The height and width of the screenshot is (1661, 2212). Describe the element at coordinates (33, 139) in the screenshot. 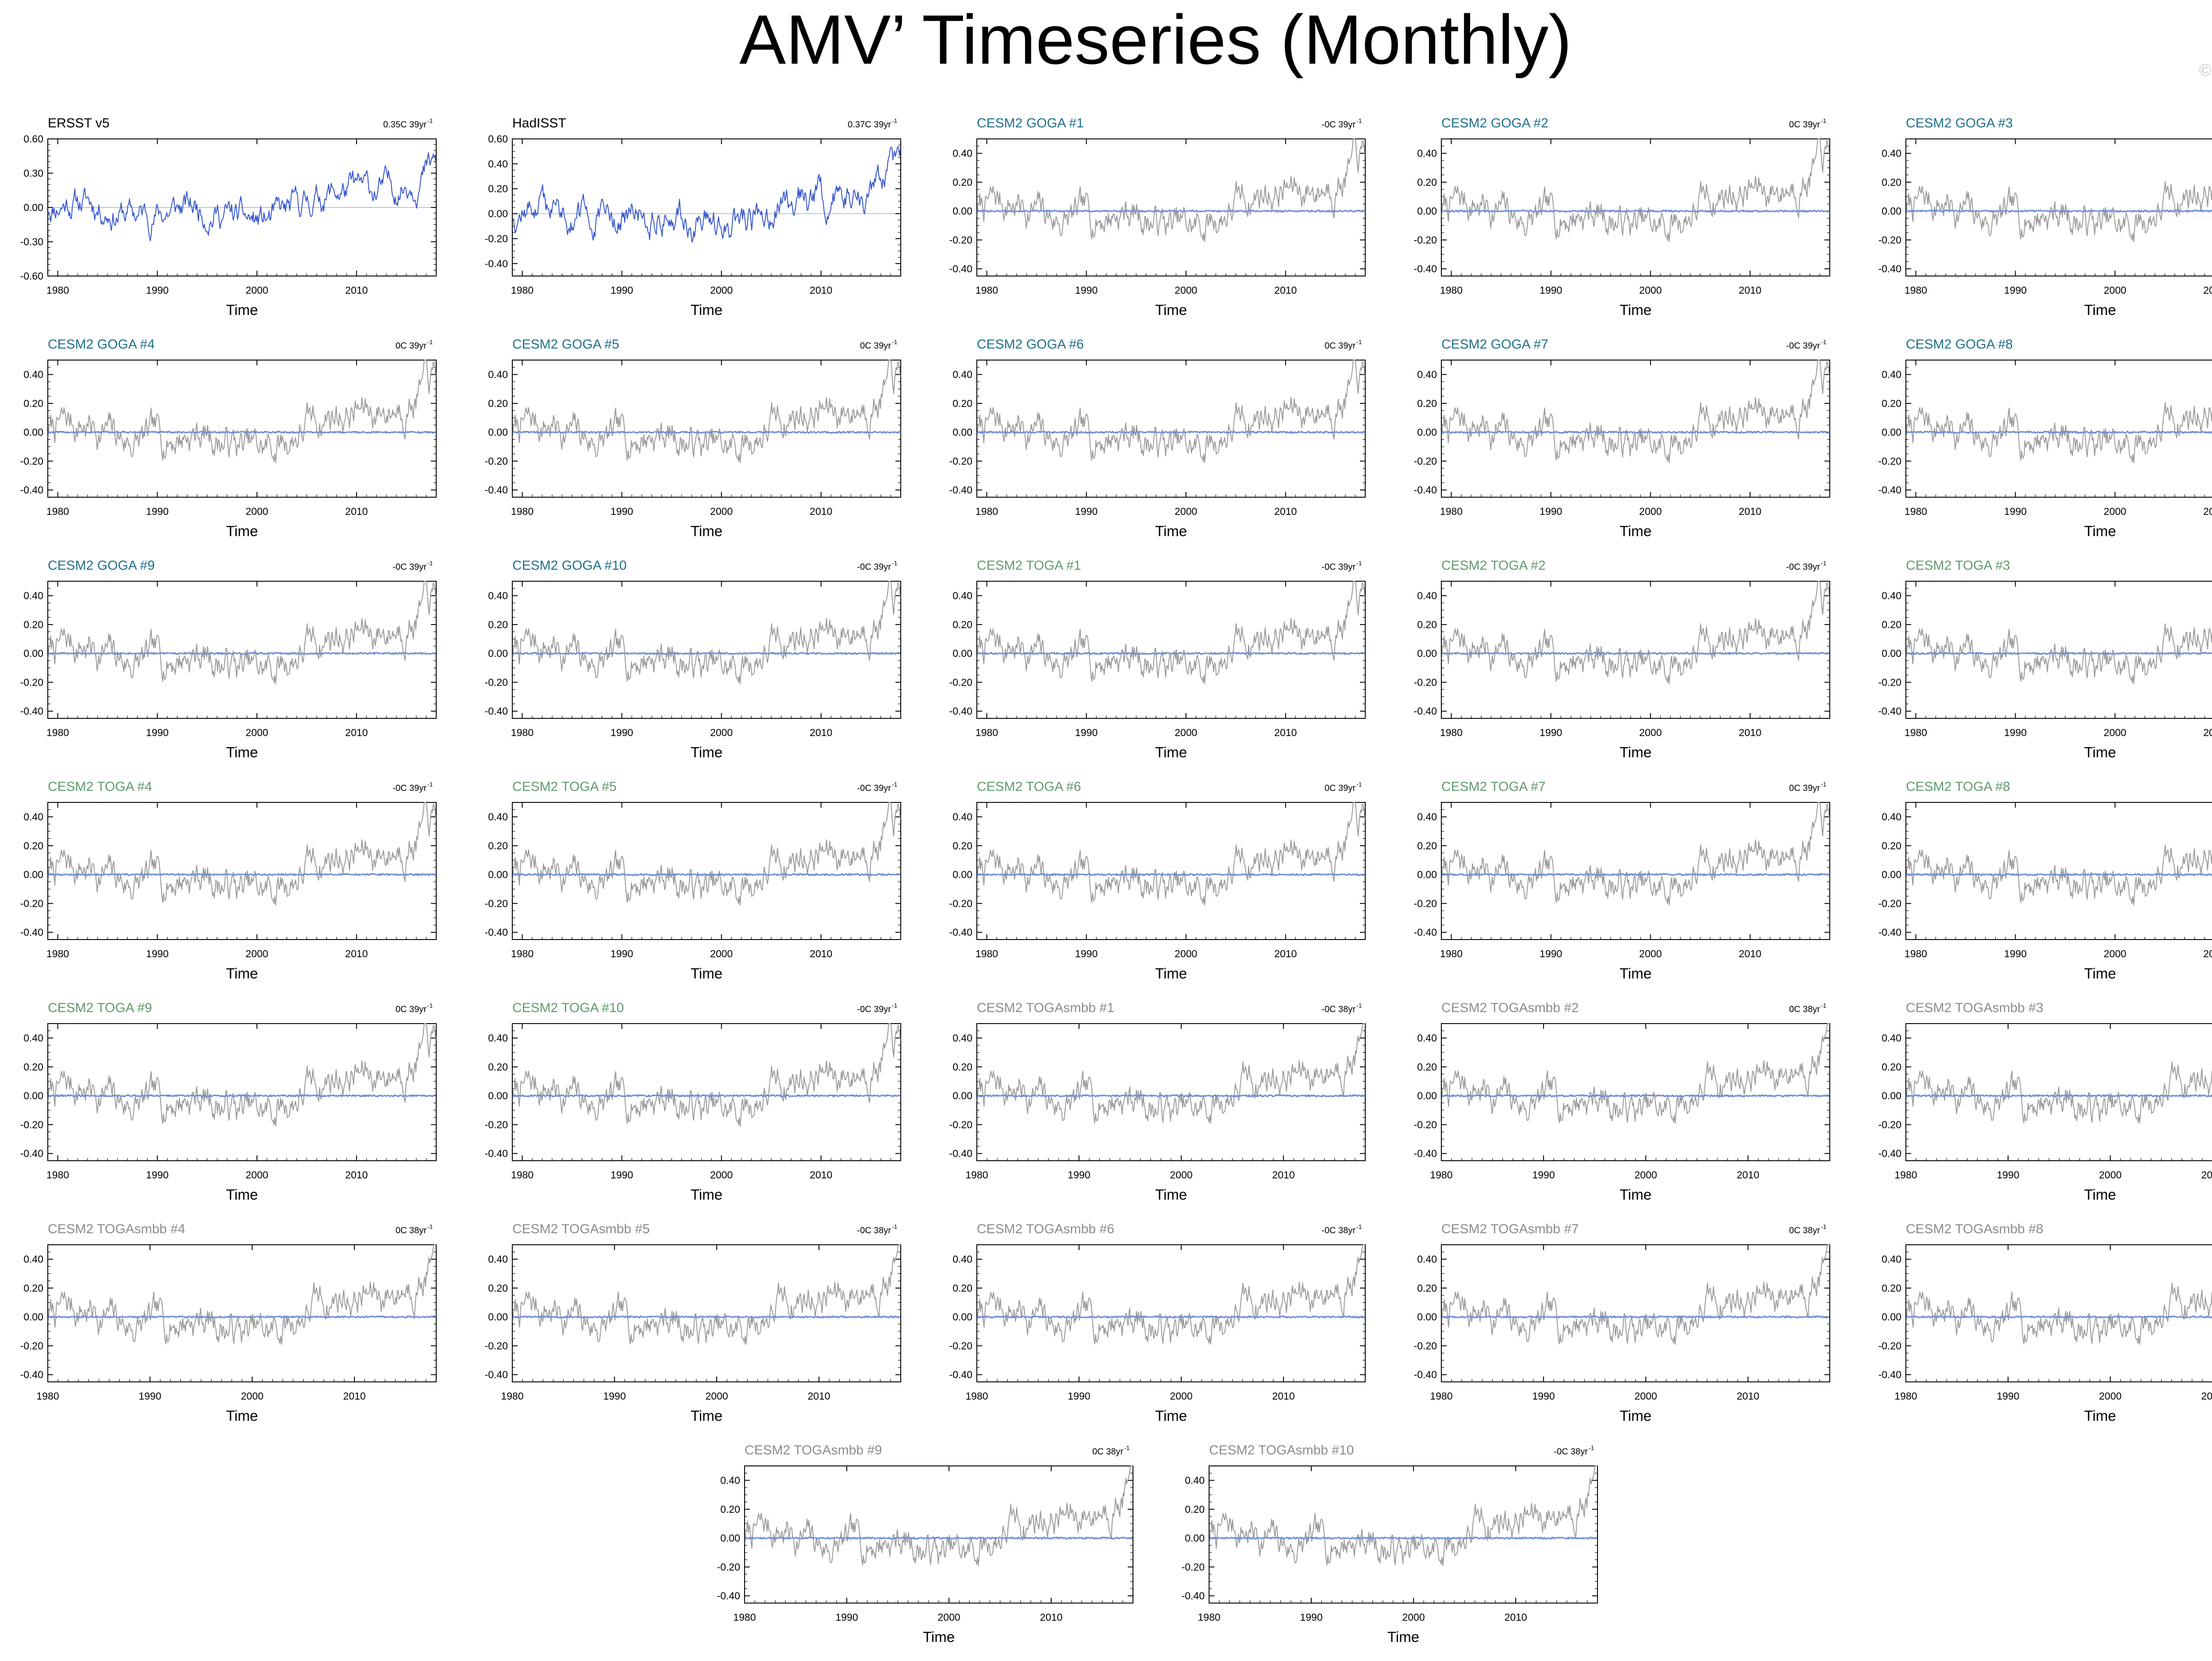

I see `y-tick-label: 0.60` at that location.